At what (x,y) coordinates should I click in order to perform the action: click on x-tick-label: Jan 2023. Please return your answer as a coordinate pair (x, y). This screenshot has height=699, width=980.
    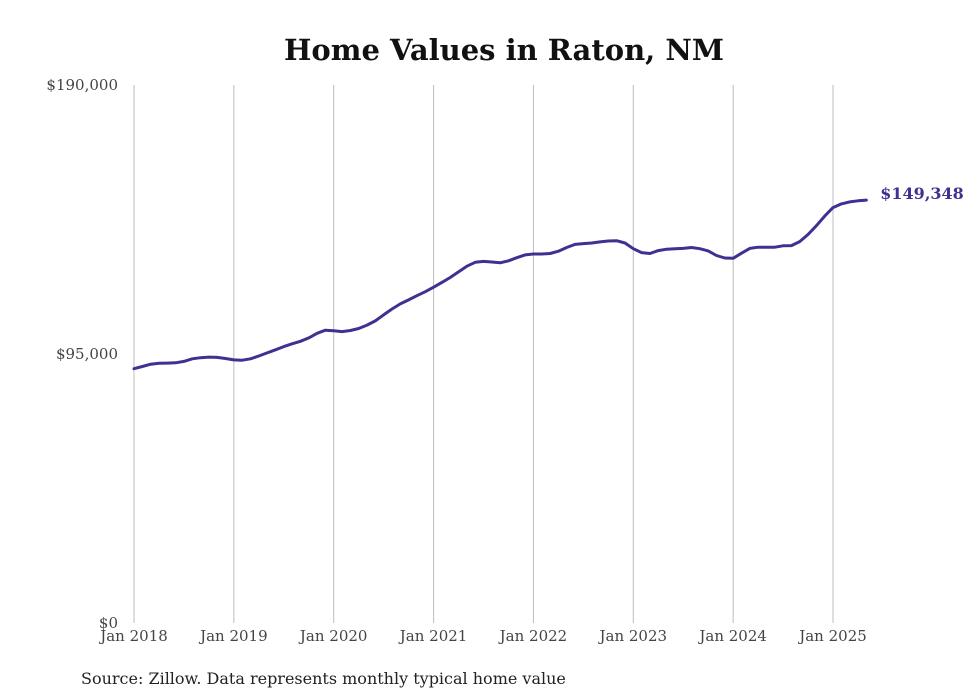
    Looking at the image, I should click on (633, 636).